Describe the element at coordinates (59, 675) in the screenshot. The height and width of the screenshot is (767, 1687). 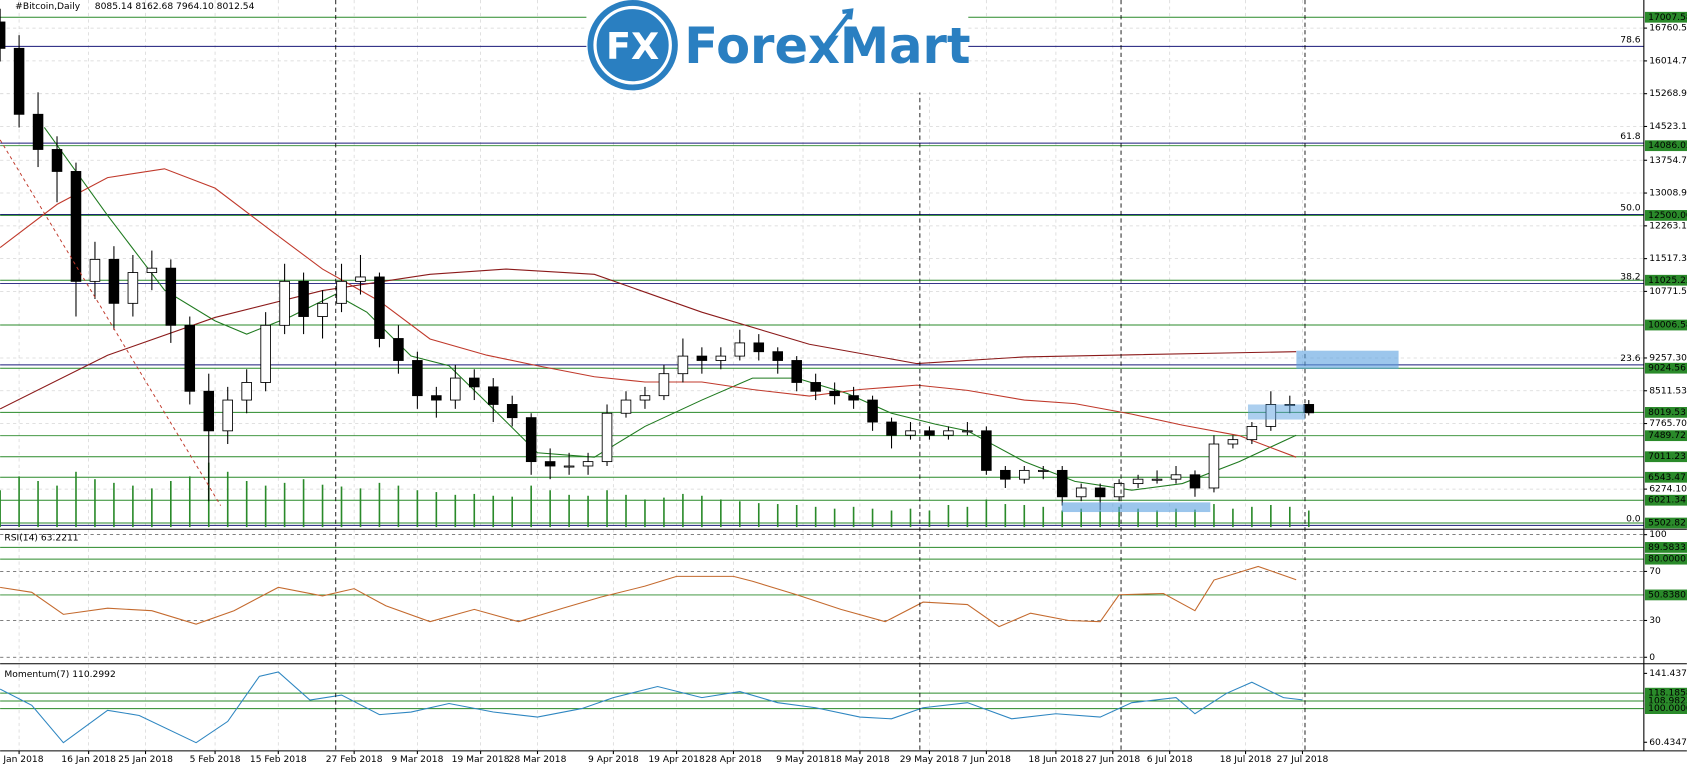
I see `momentum-title: Momentum(7) 110.2992` at that location.